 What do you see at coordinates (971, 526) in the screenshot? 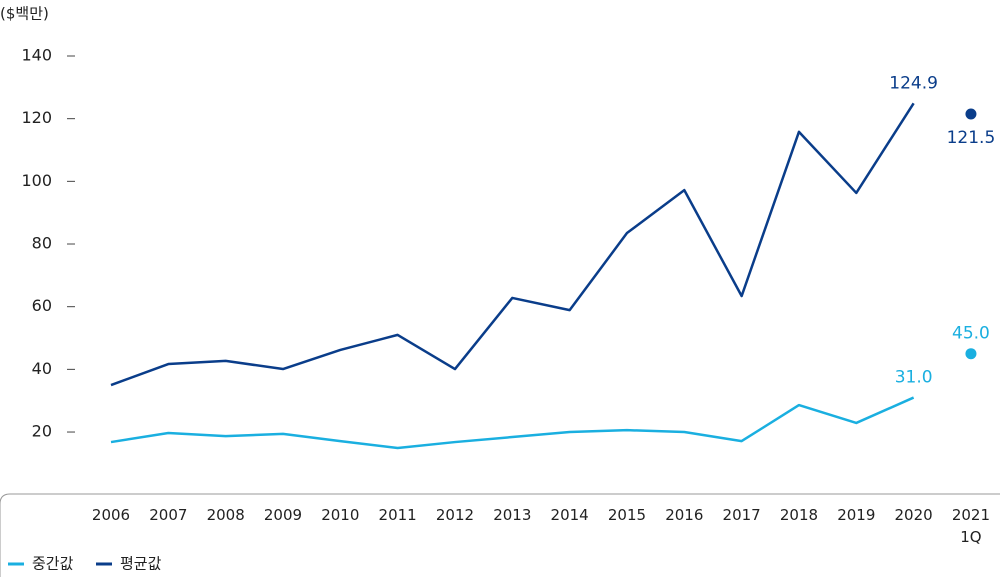
I see `x-tick-label: 2021 1Q` at bounding box center [971, 526].